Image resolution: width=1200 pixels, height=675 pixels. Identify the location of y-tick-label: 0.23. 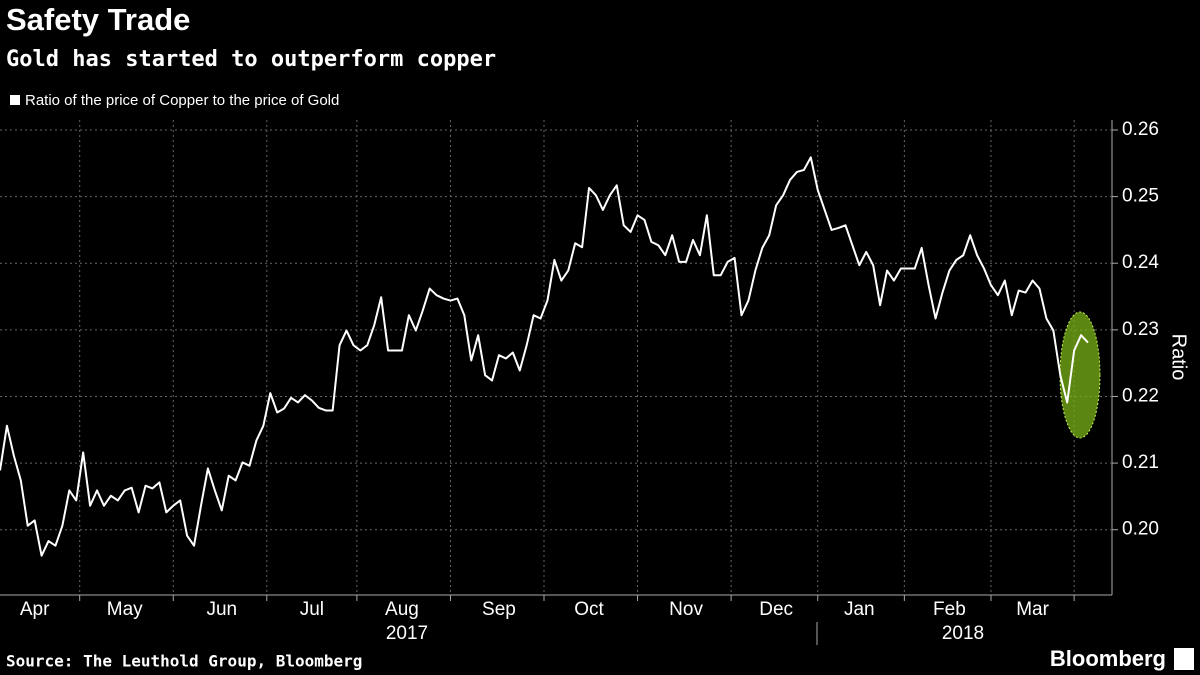
(1140, 329).